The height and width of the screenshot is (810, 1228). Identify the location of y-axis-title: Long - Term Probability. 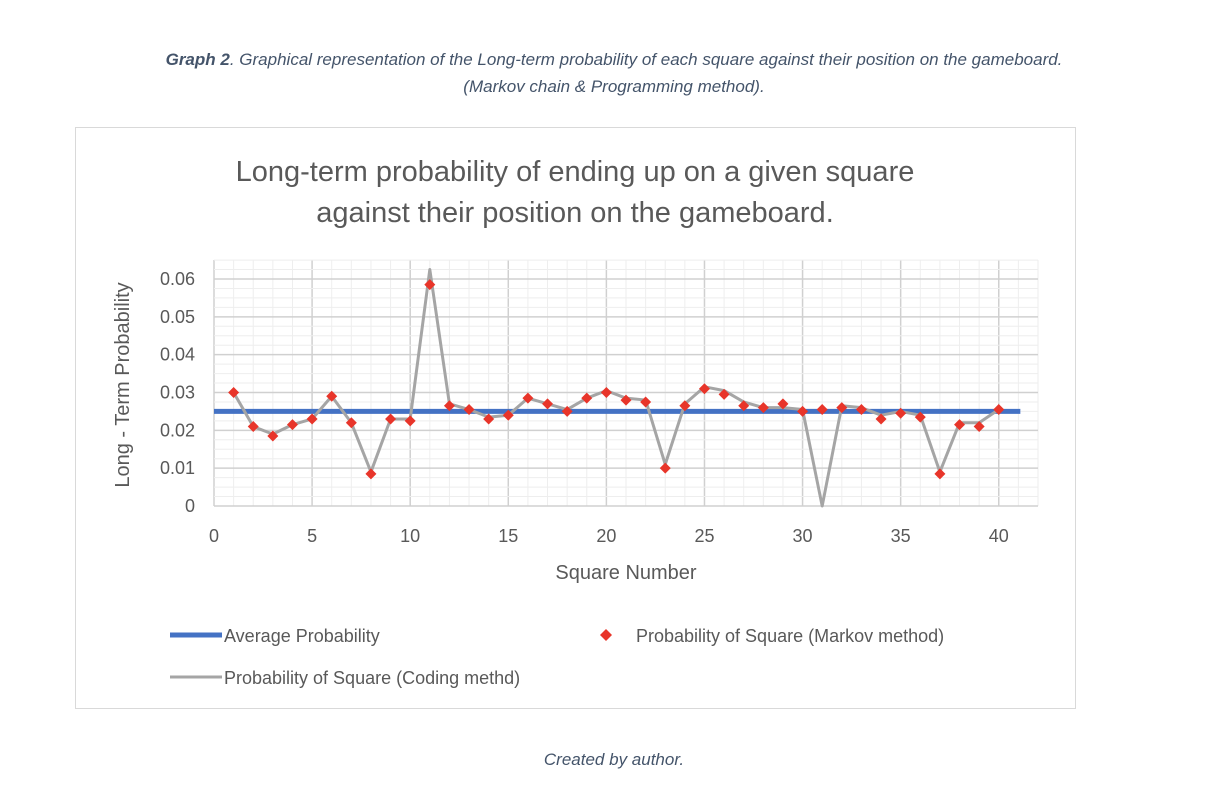
(123, 384).